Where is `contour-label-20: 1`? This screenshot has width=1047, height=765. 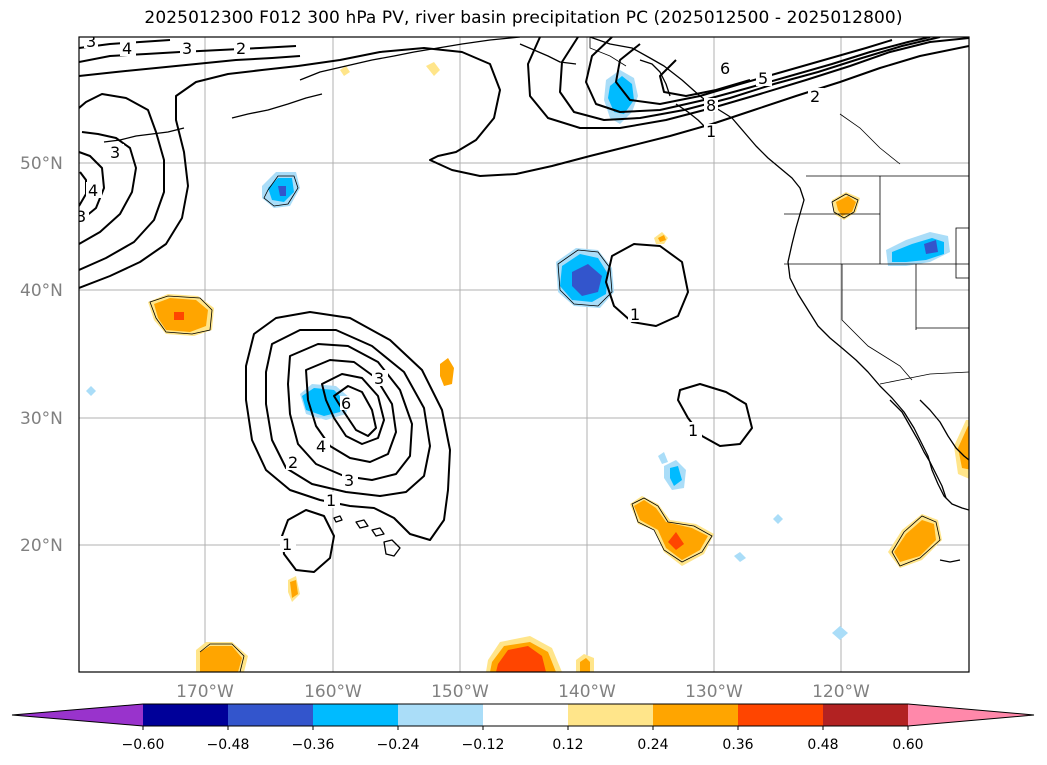 contour-label-20: 1 is located at coordinates (693, 430).